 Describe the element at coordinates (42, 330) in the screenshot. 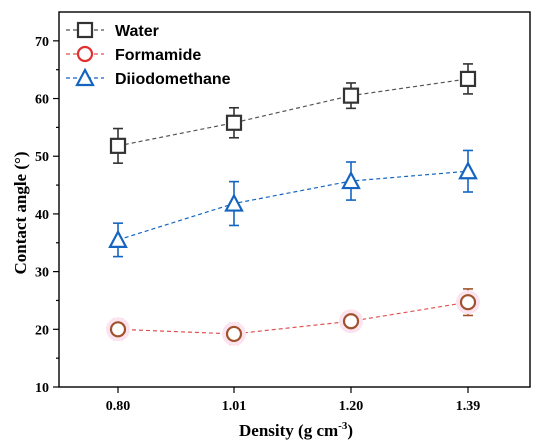

I see `y-tick-label-20: 20` at that location.